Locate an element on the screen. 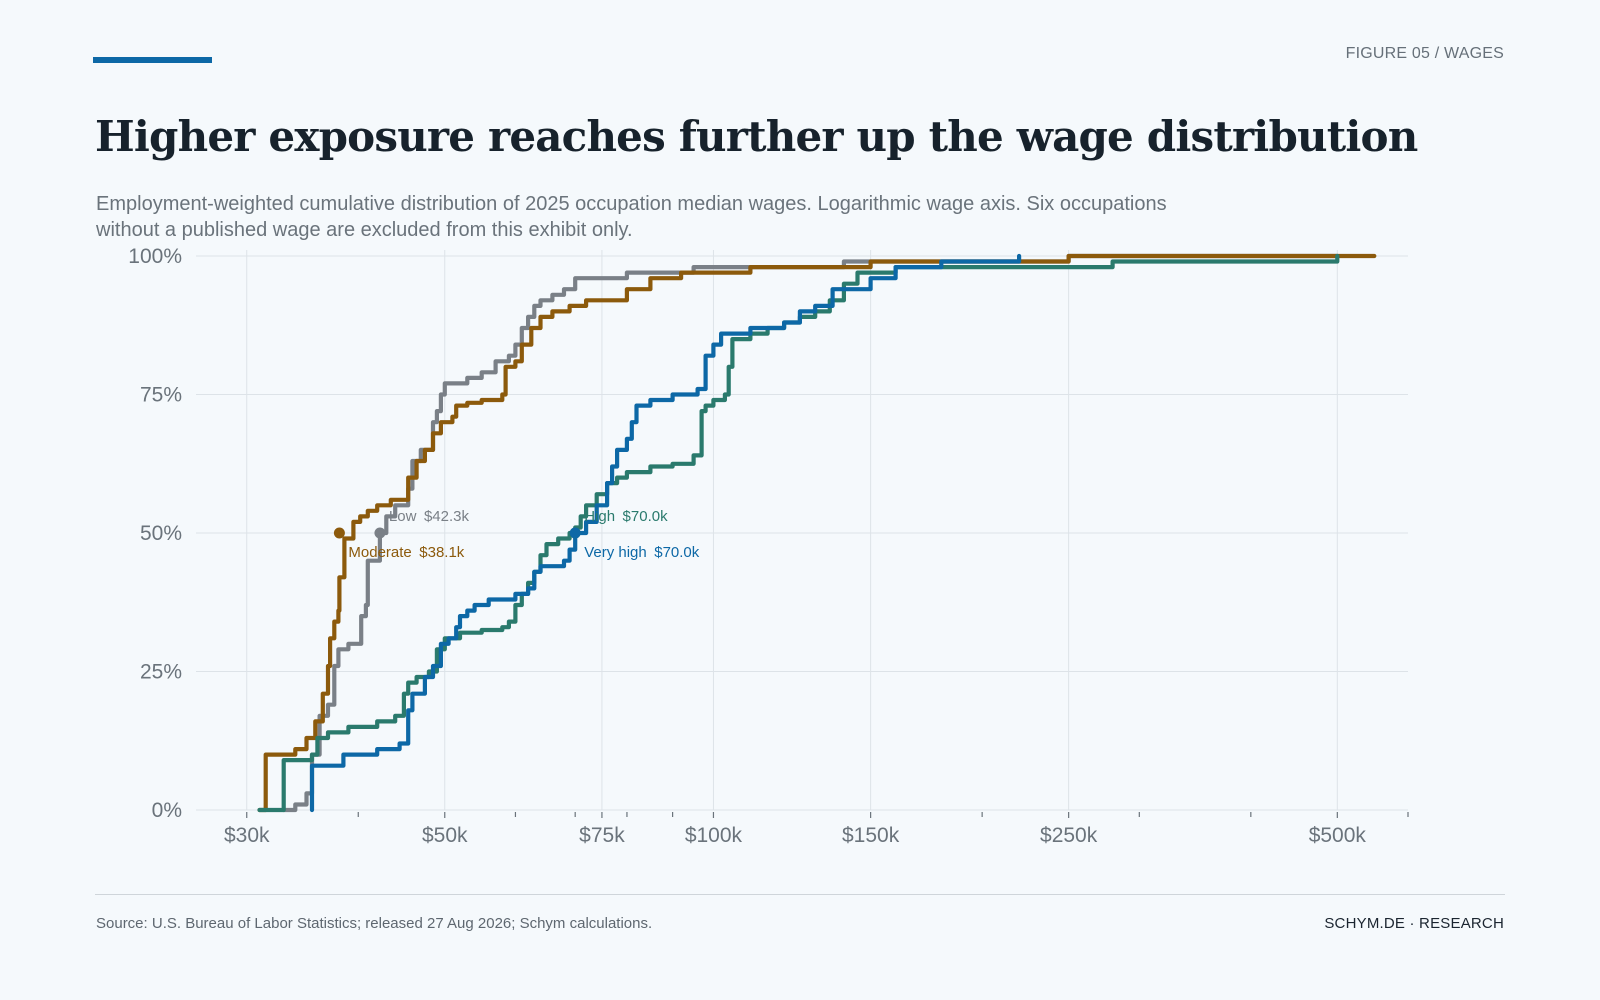  x-tick-label: $75k is located at coordinates (602, 835).